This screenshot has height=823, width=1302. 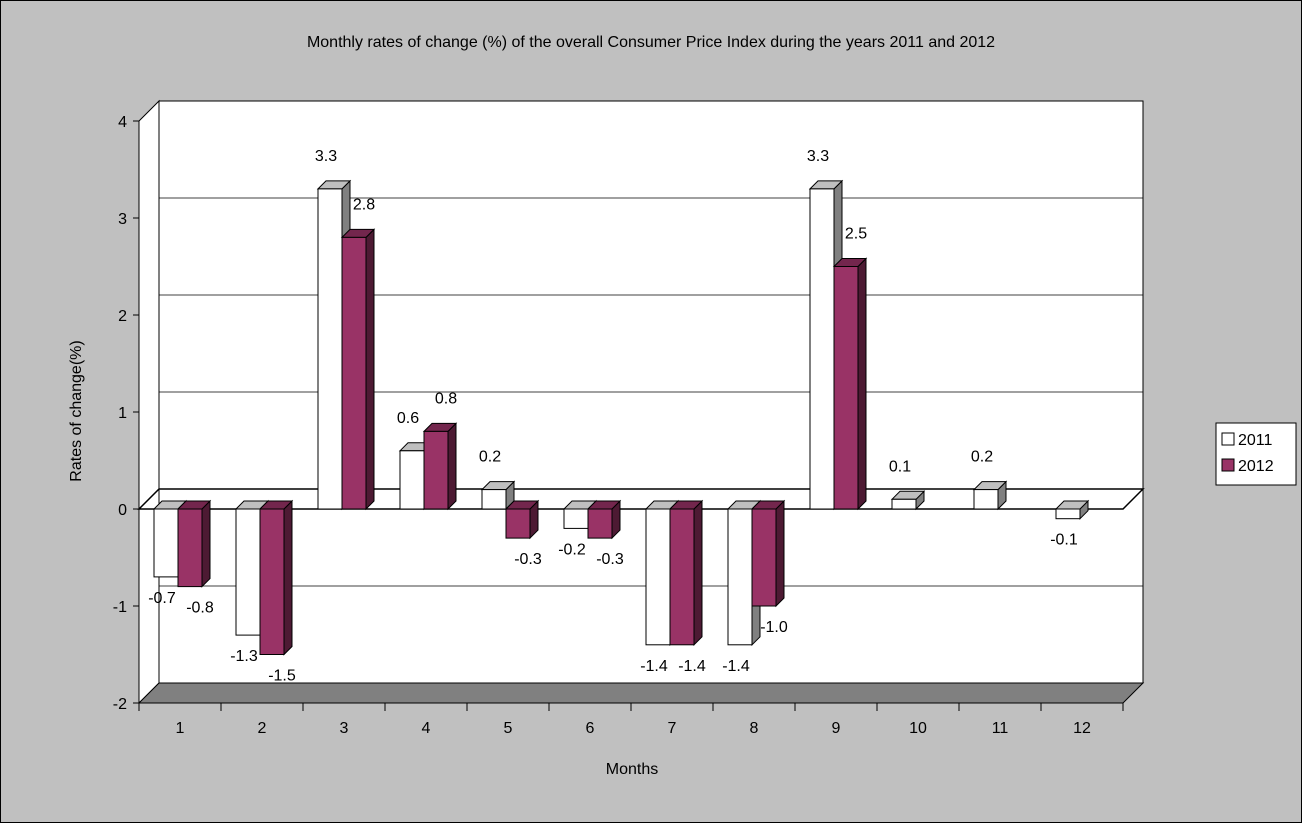 I want to click on data-label-2012-3: 2.8, so click(x=364, y=204).